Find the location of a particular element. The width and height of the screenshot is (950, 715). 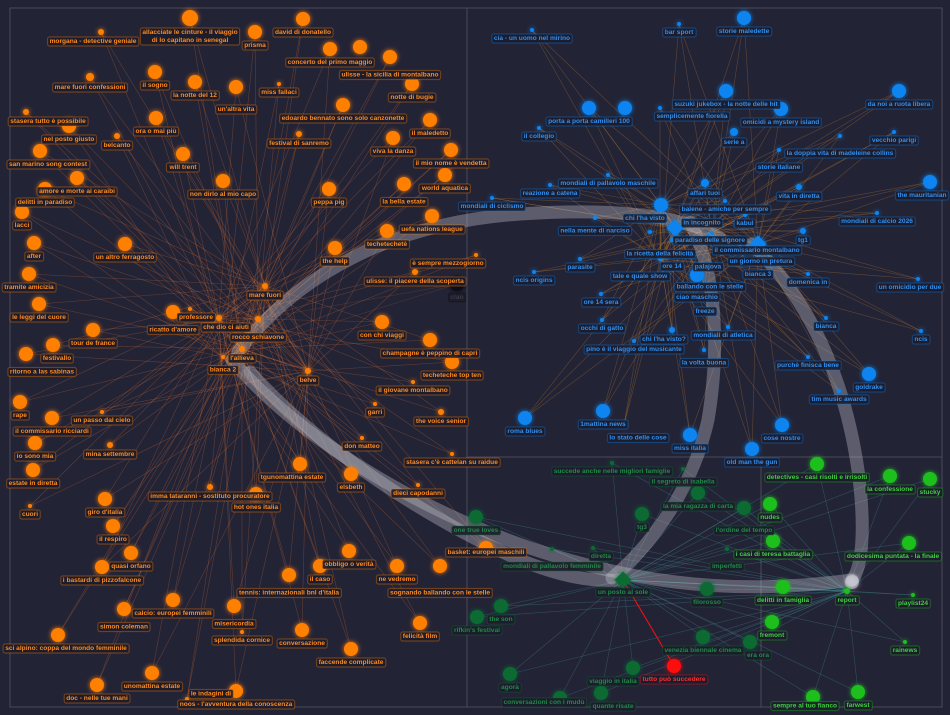

node-label: nudes is located at coordinates (770, 517).